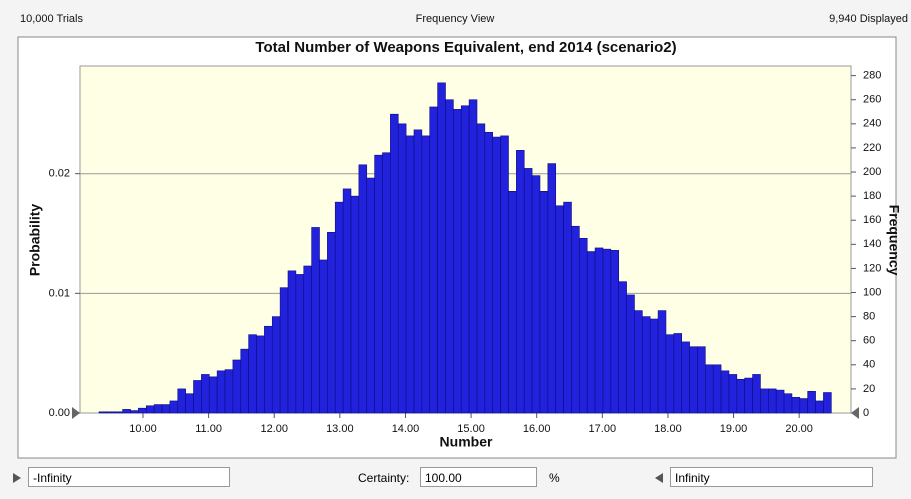  Describe the element at coordinates (659, 478) in the screenshot. I see `upper-marker` at that location.